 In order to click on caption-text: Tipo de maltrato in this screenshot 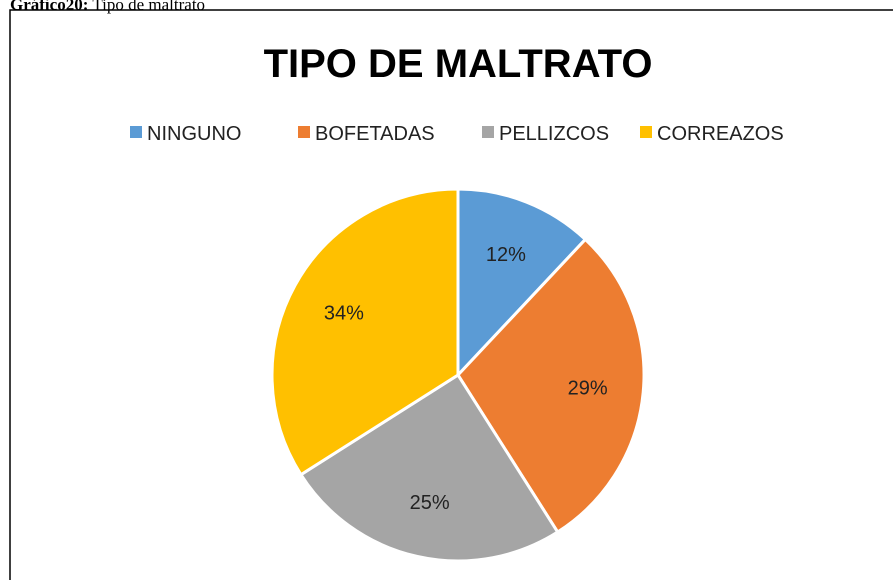, I will do `click(148, 7)`.